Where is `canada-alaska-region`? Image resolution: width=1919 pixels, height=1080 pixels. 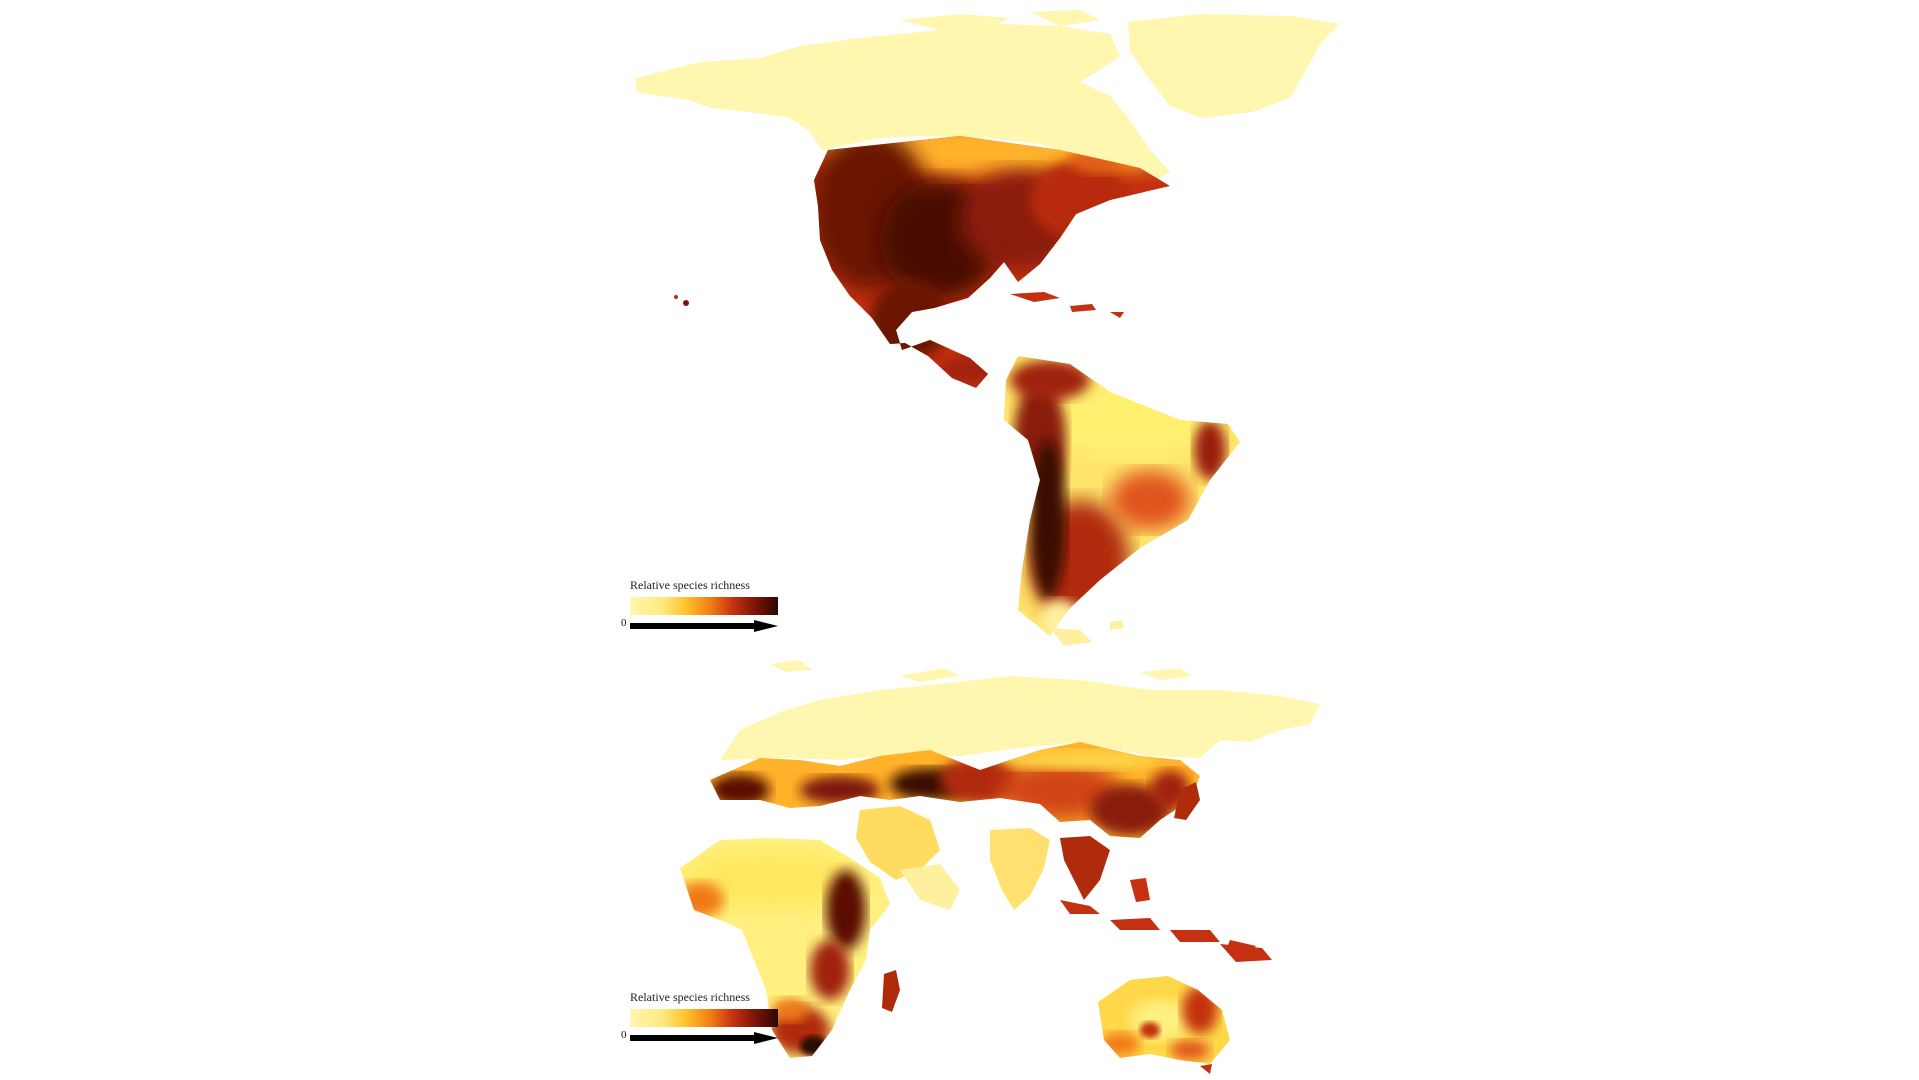
canada-alaska-region is located at coordinates (903, 104).